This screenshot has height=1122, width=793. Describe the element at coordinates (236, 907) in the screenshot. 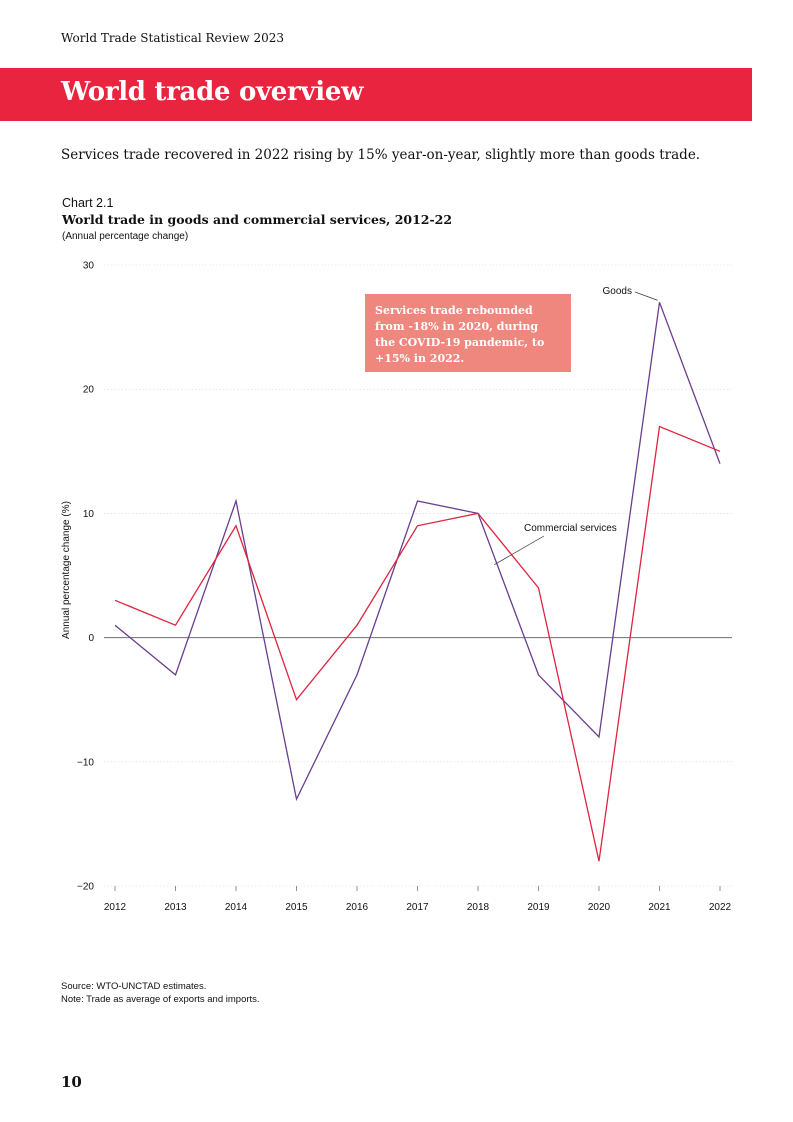

I see `x-tick-label: 2014` at that location.